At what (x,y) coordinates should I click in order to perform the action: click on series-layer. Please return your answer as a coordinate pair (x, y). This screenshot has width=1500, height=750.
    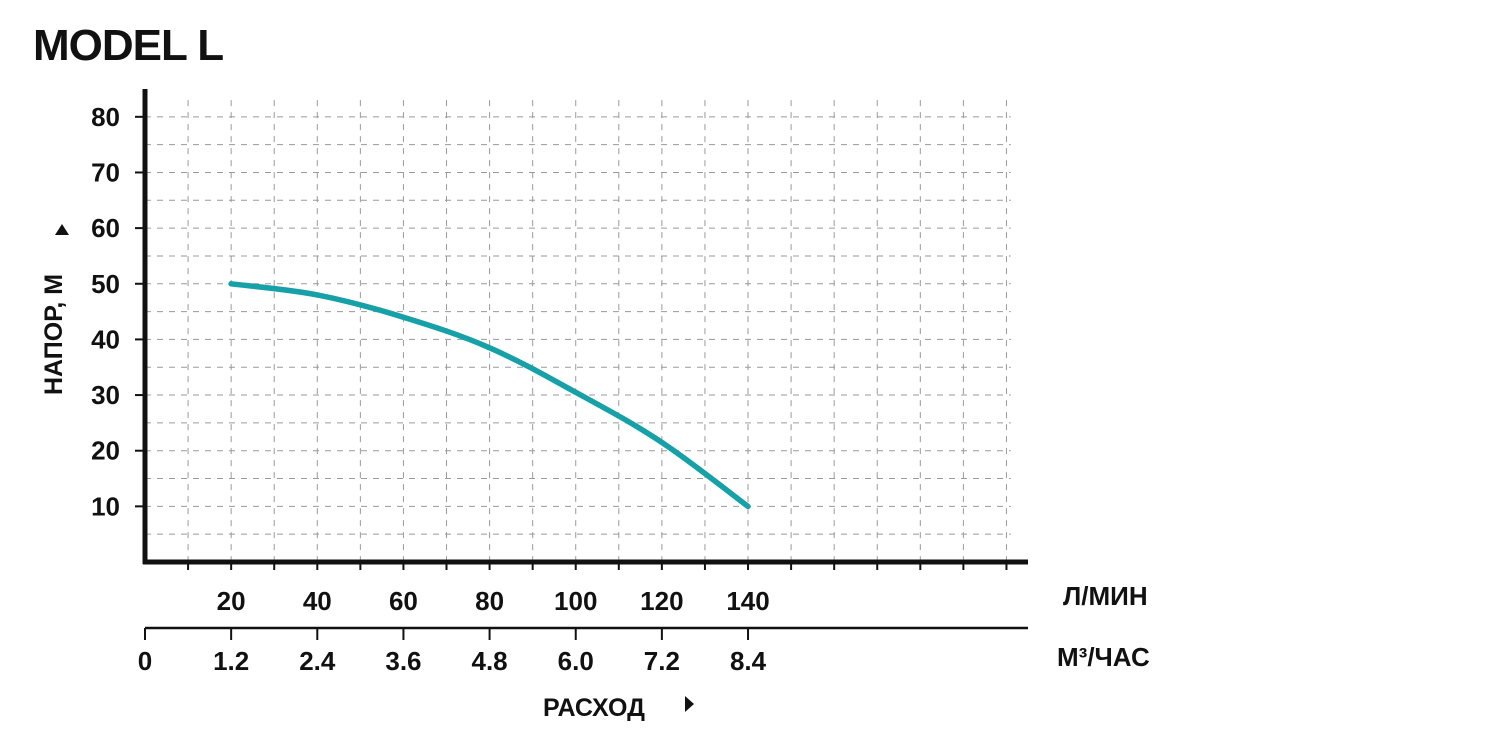
    Looking at the image, I should click on (489, 395).